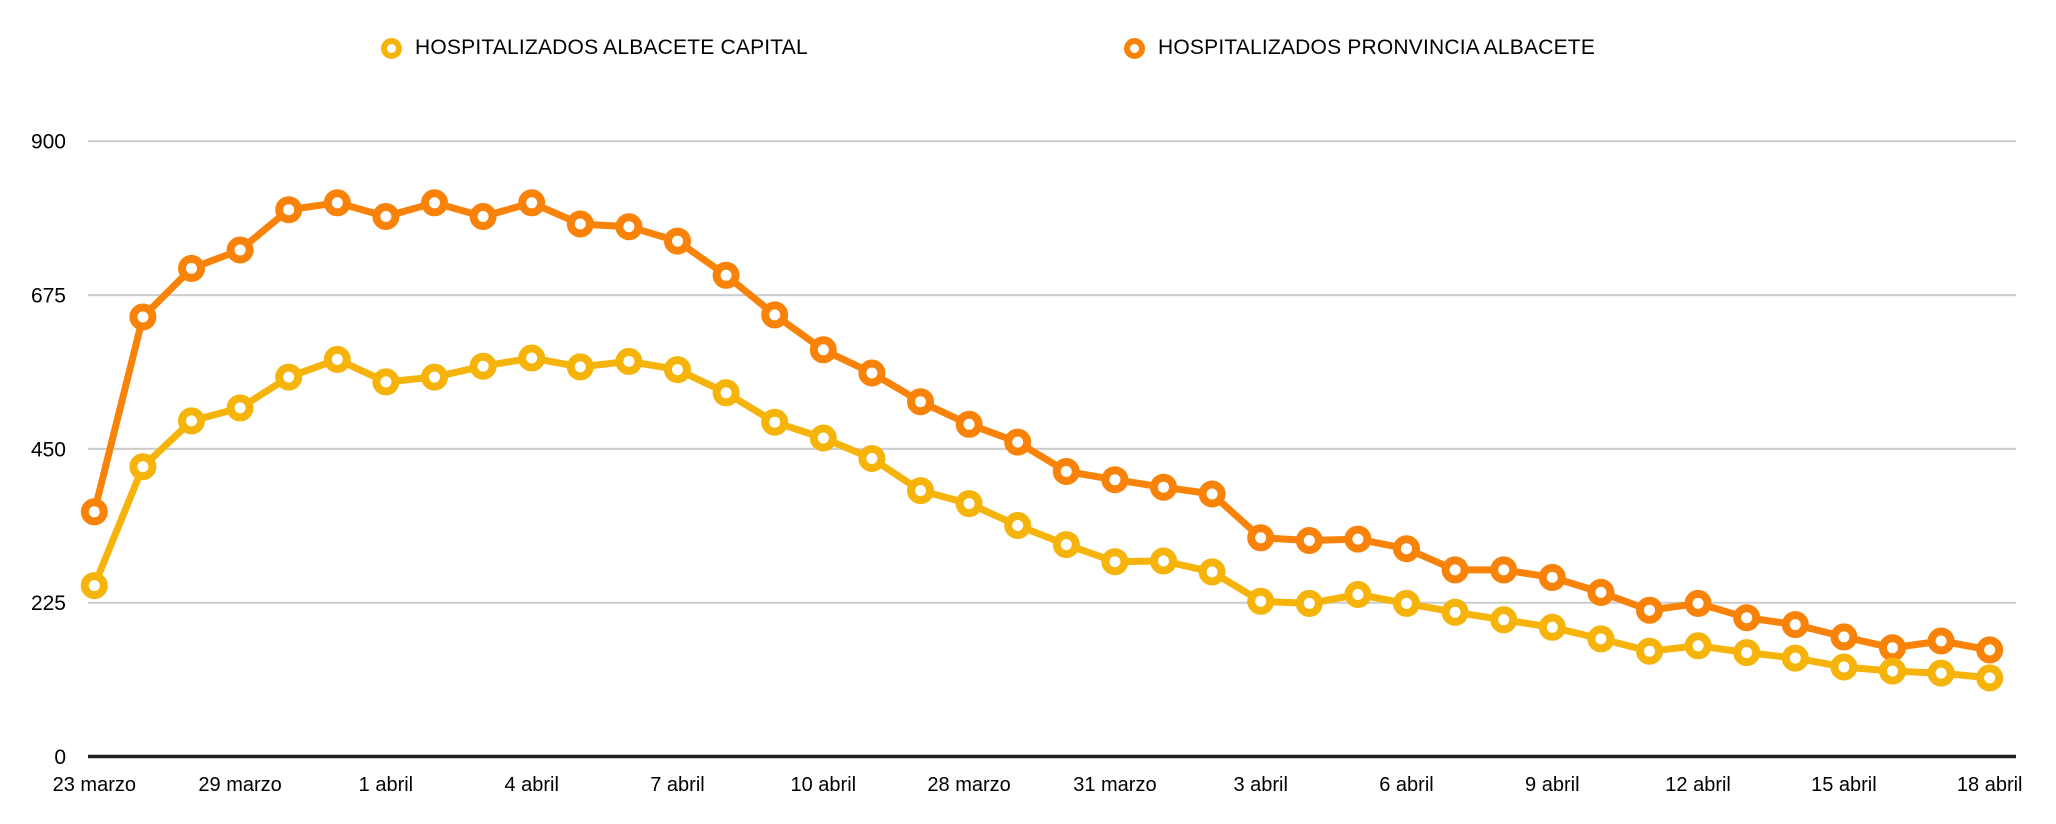 The image size is (2056, 824). What do you see at coordinates (1552, 785) in the screenshot?
I see `x-tick-label: 9 abril` at bounding box center [1552, 785].